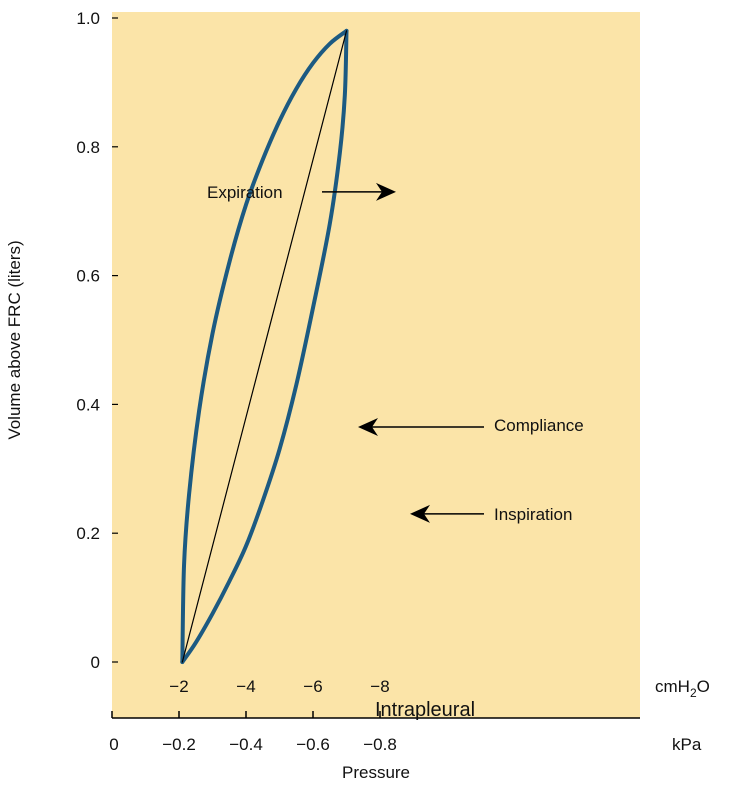 The image size is (750, 788). I want to click on cmh2o-unit-subscript: 2, so click(693, 693).